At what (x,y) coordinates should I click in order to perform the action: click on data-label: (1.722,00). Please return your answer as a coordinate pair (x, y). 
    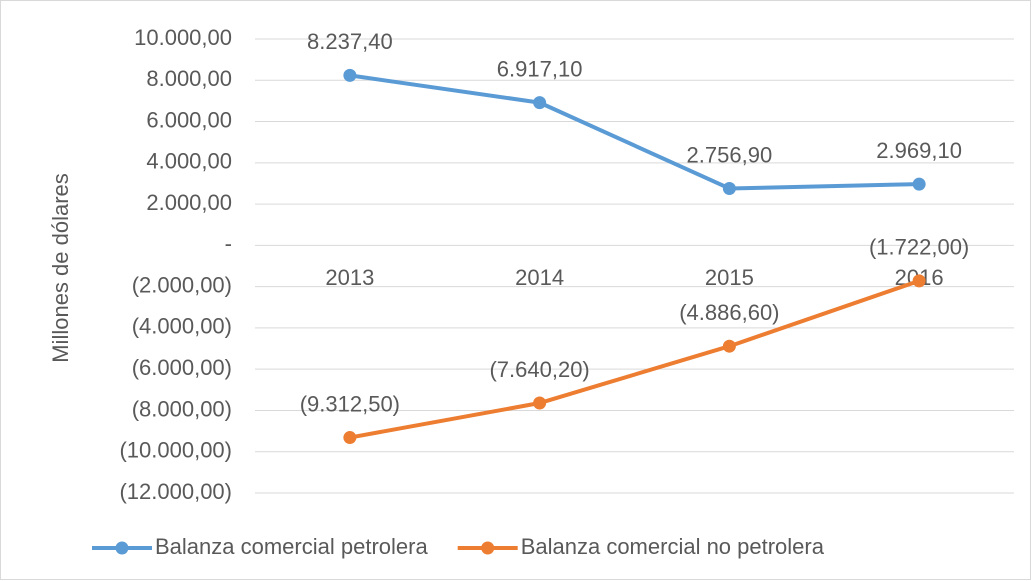
    Looking at the image, I should click on (919, 247).